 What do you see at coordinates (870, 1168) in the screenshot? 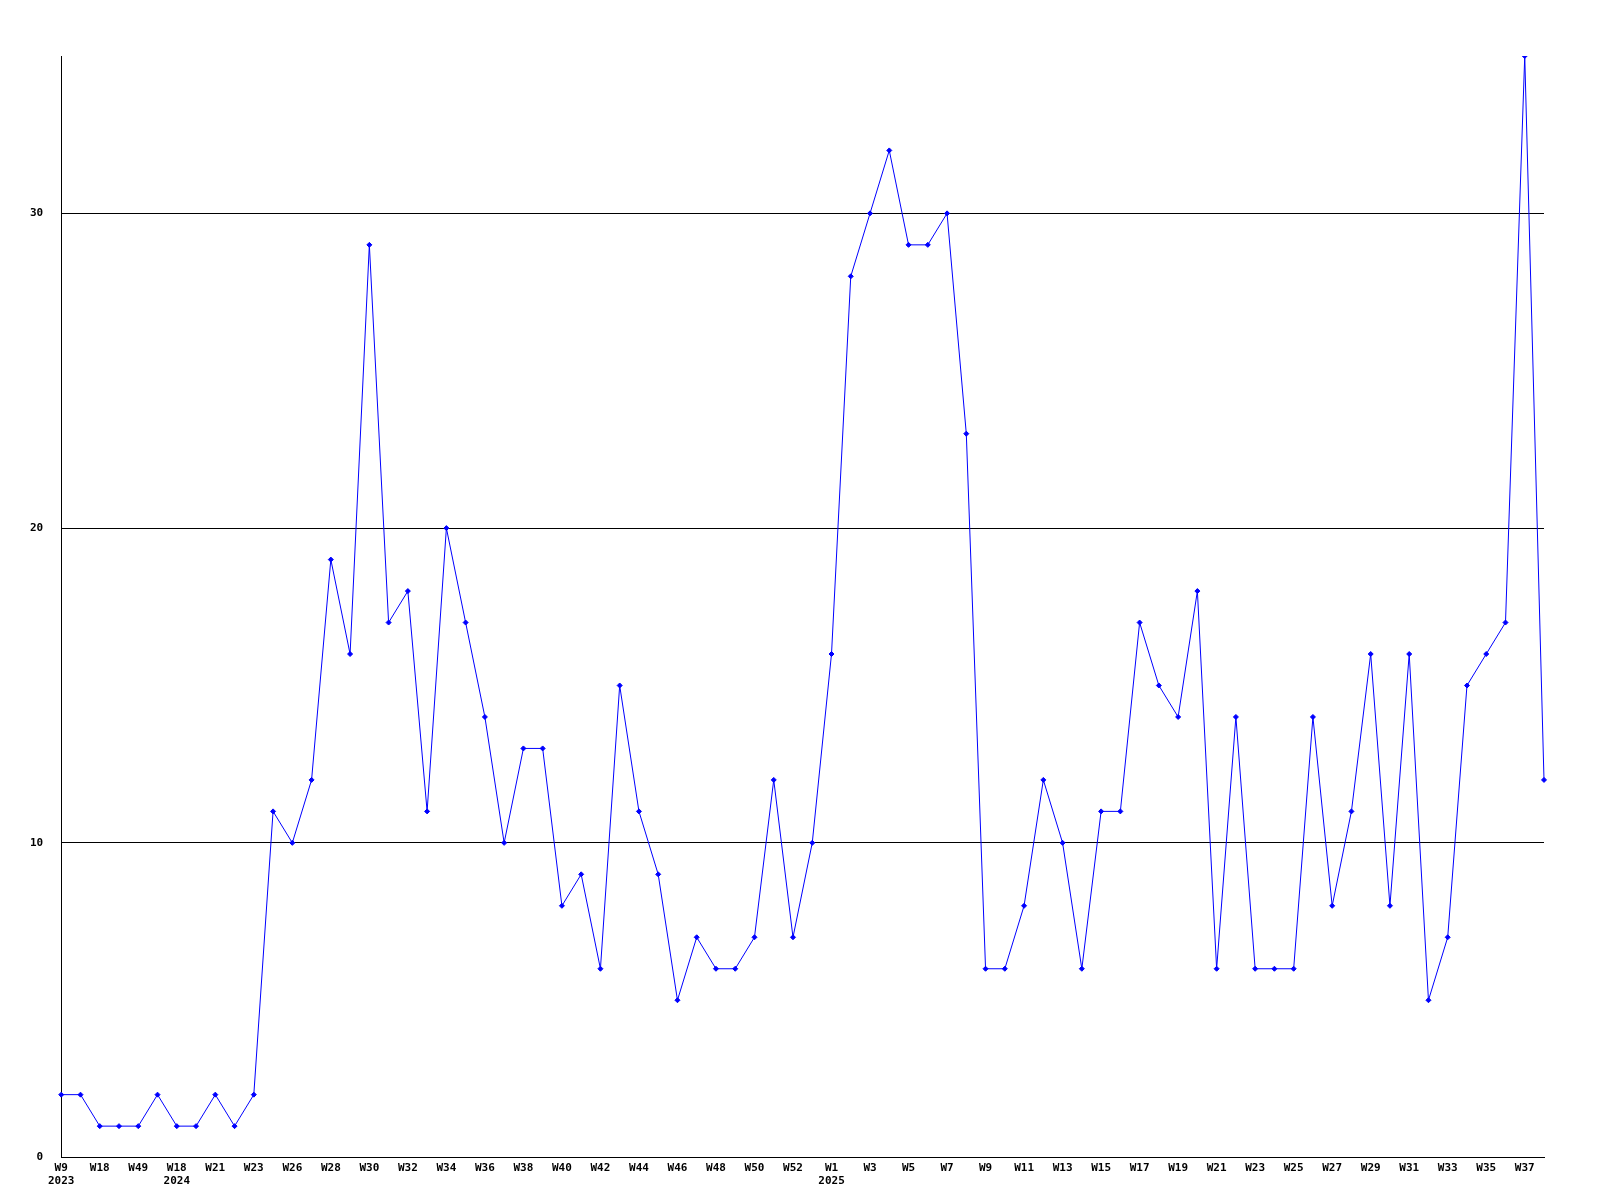
I see `x-tick-label: W3` at bounding box center [870, 1168].